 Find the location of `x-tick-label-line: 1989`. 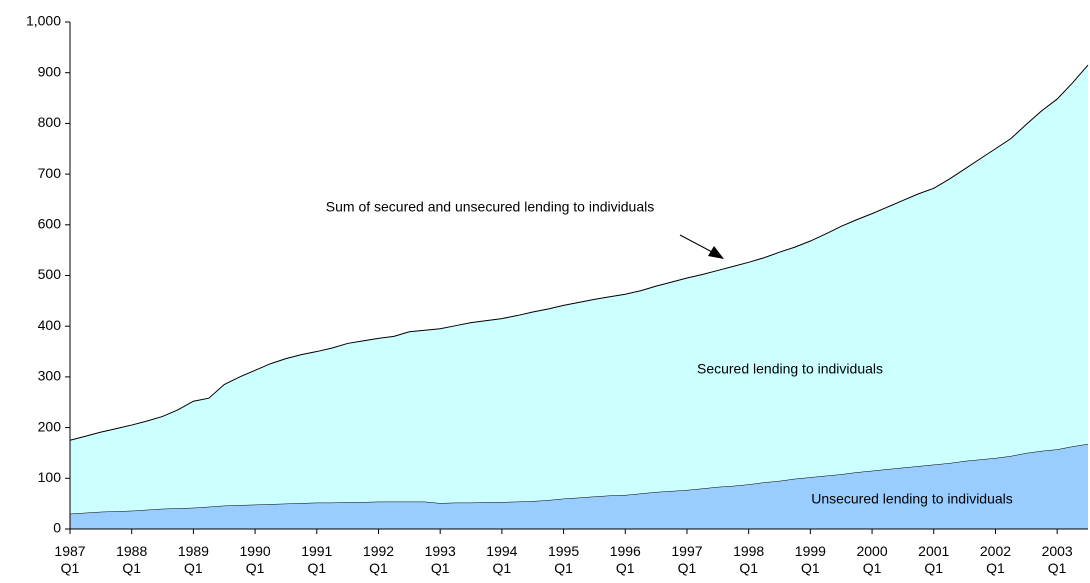

x-tick-label-line: 1989 is located at coordinates (193, 551).